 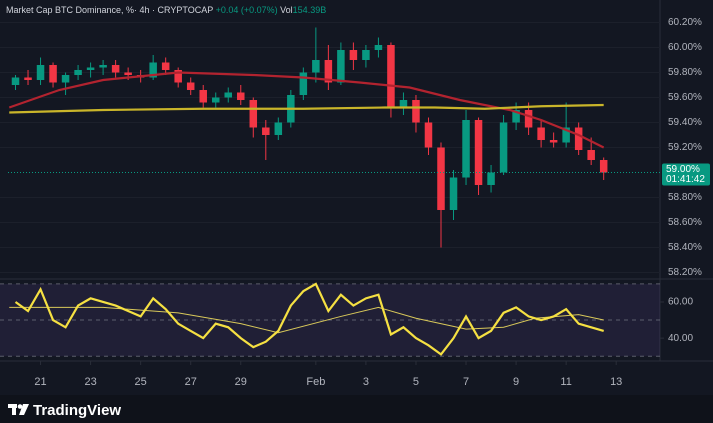 What do you see at coordinates (309, 319) in the screenshot?
I see `rsi-line` at bounding box center [309, 319].